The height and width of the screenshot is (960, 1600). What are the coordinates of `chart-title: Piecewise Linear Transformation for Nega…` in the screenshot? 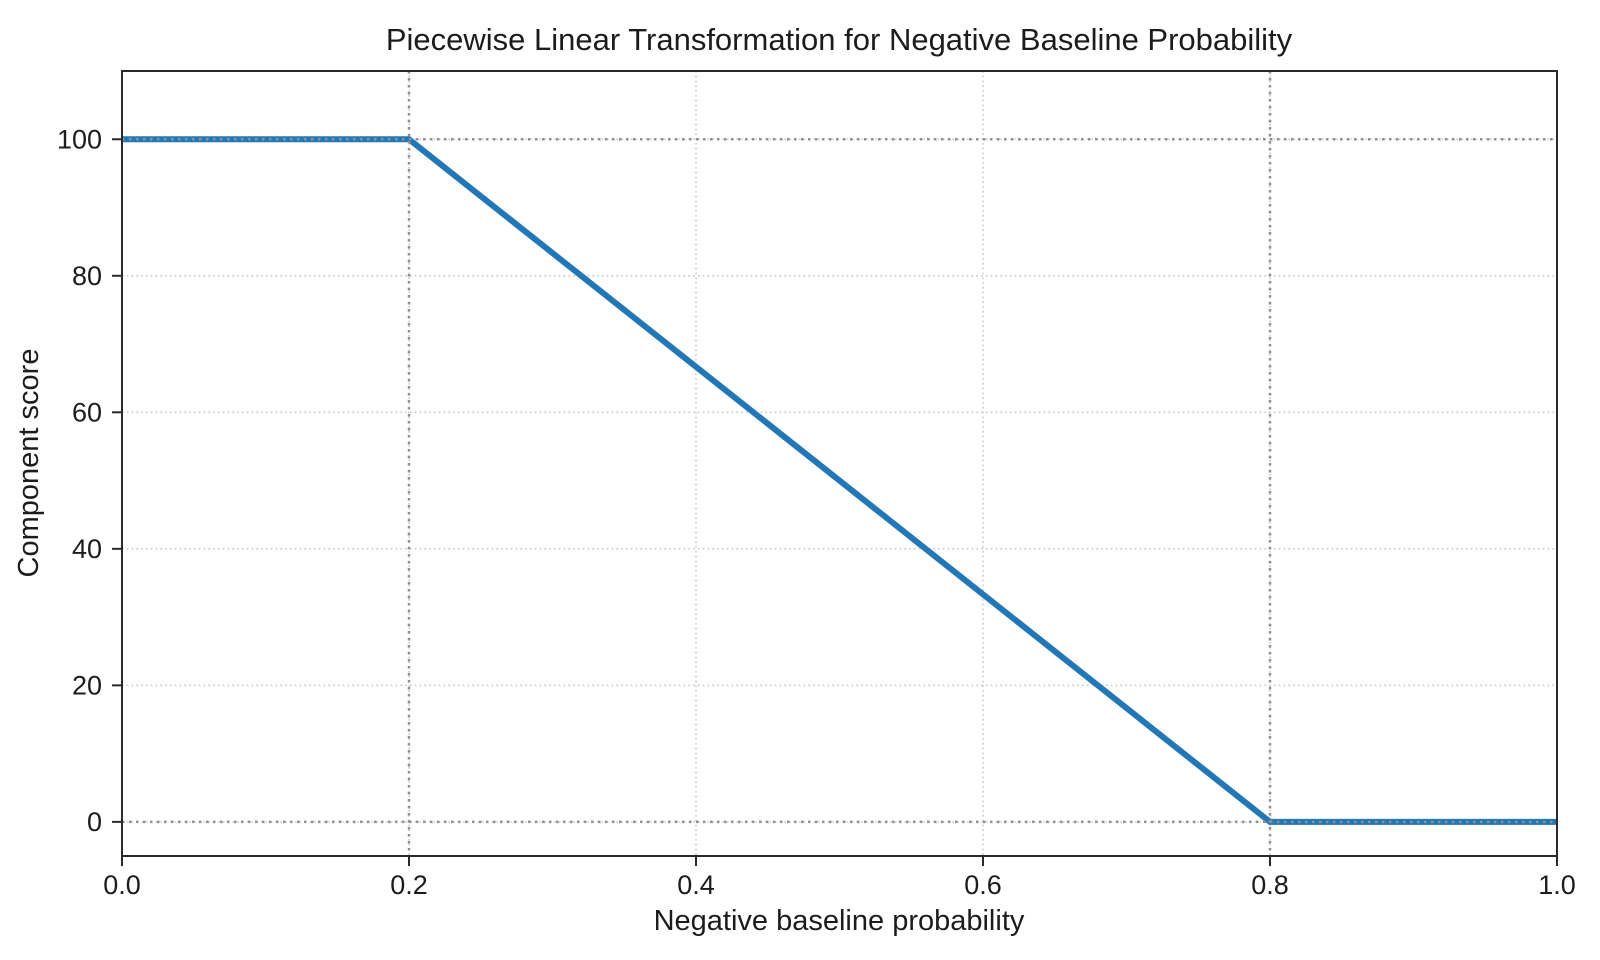 It's located at (839, 39).